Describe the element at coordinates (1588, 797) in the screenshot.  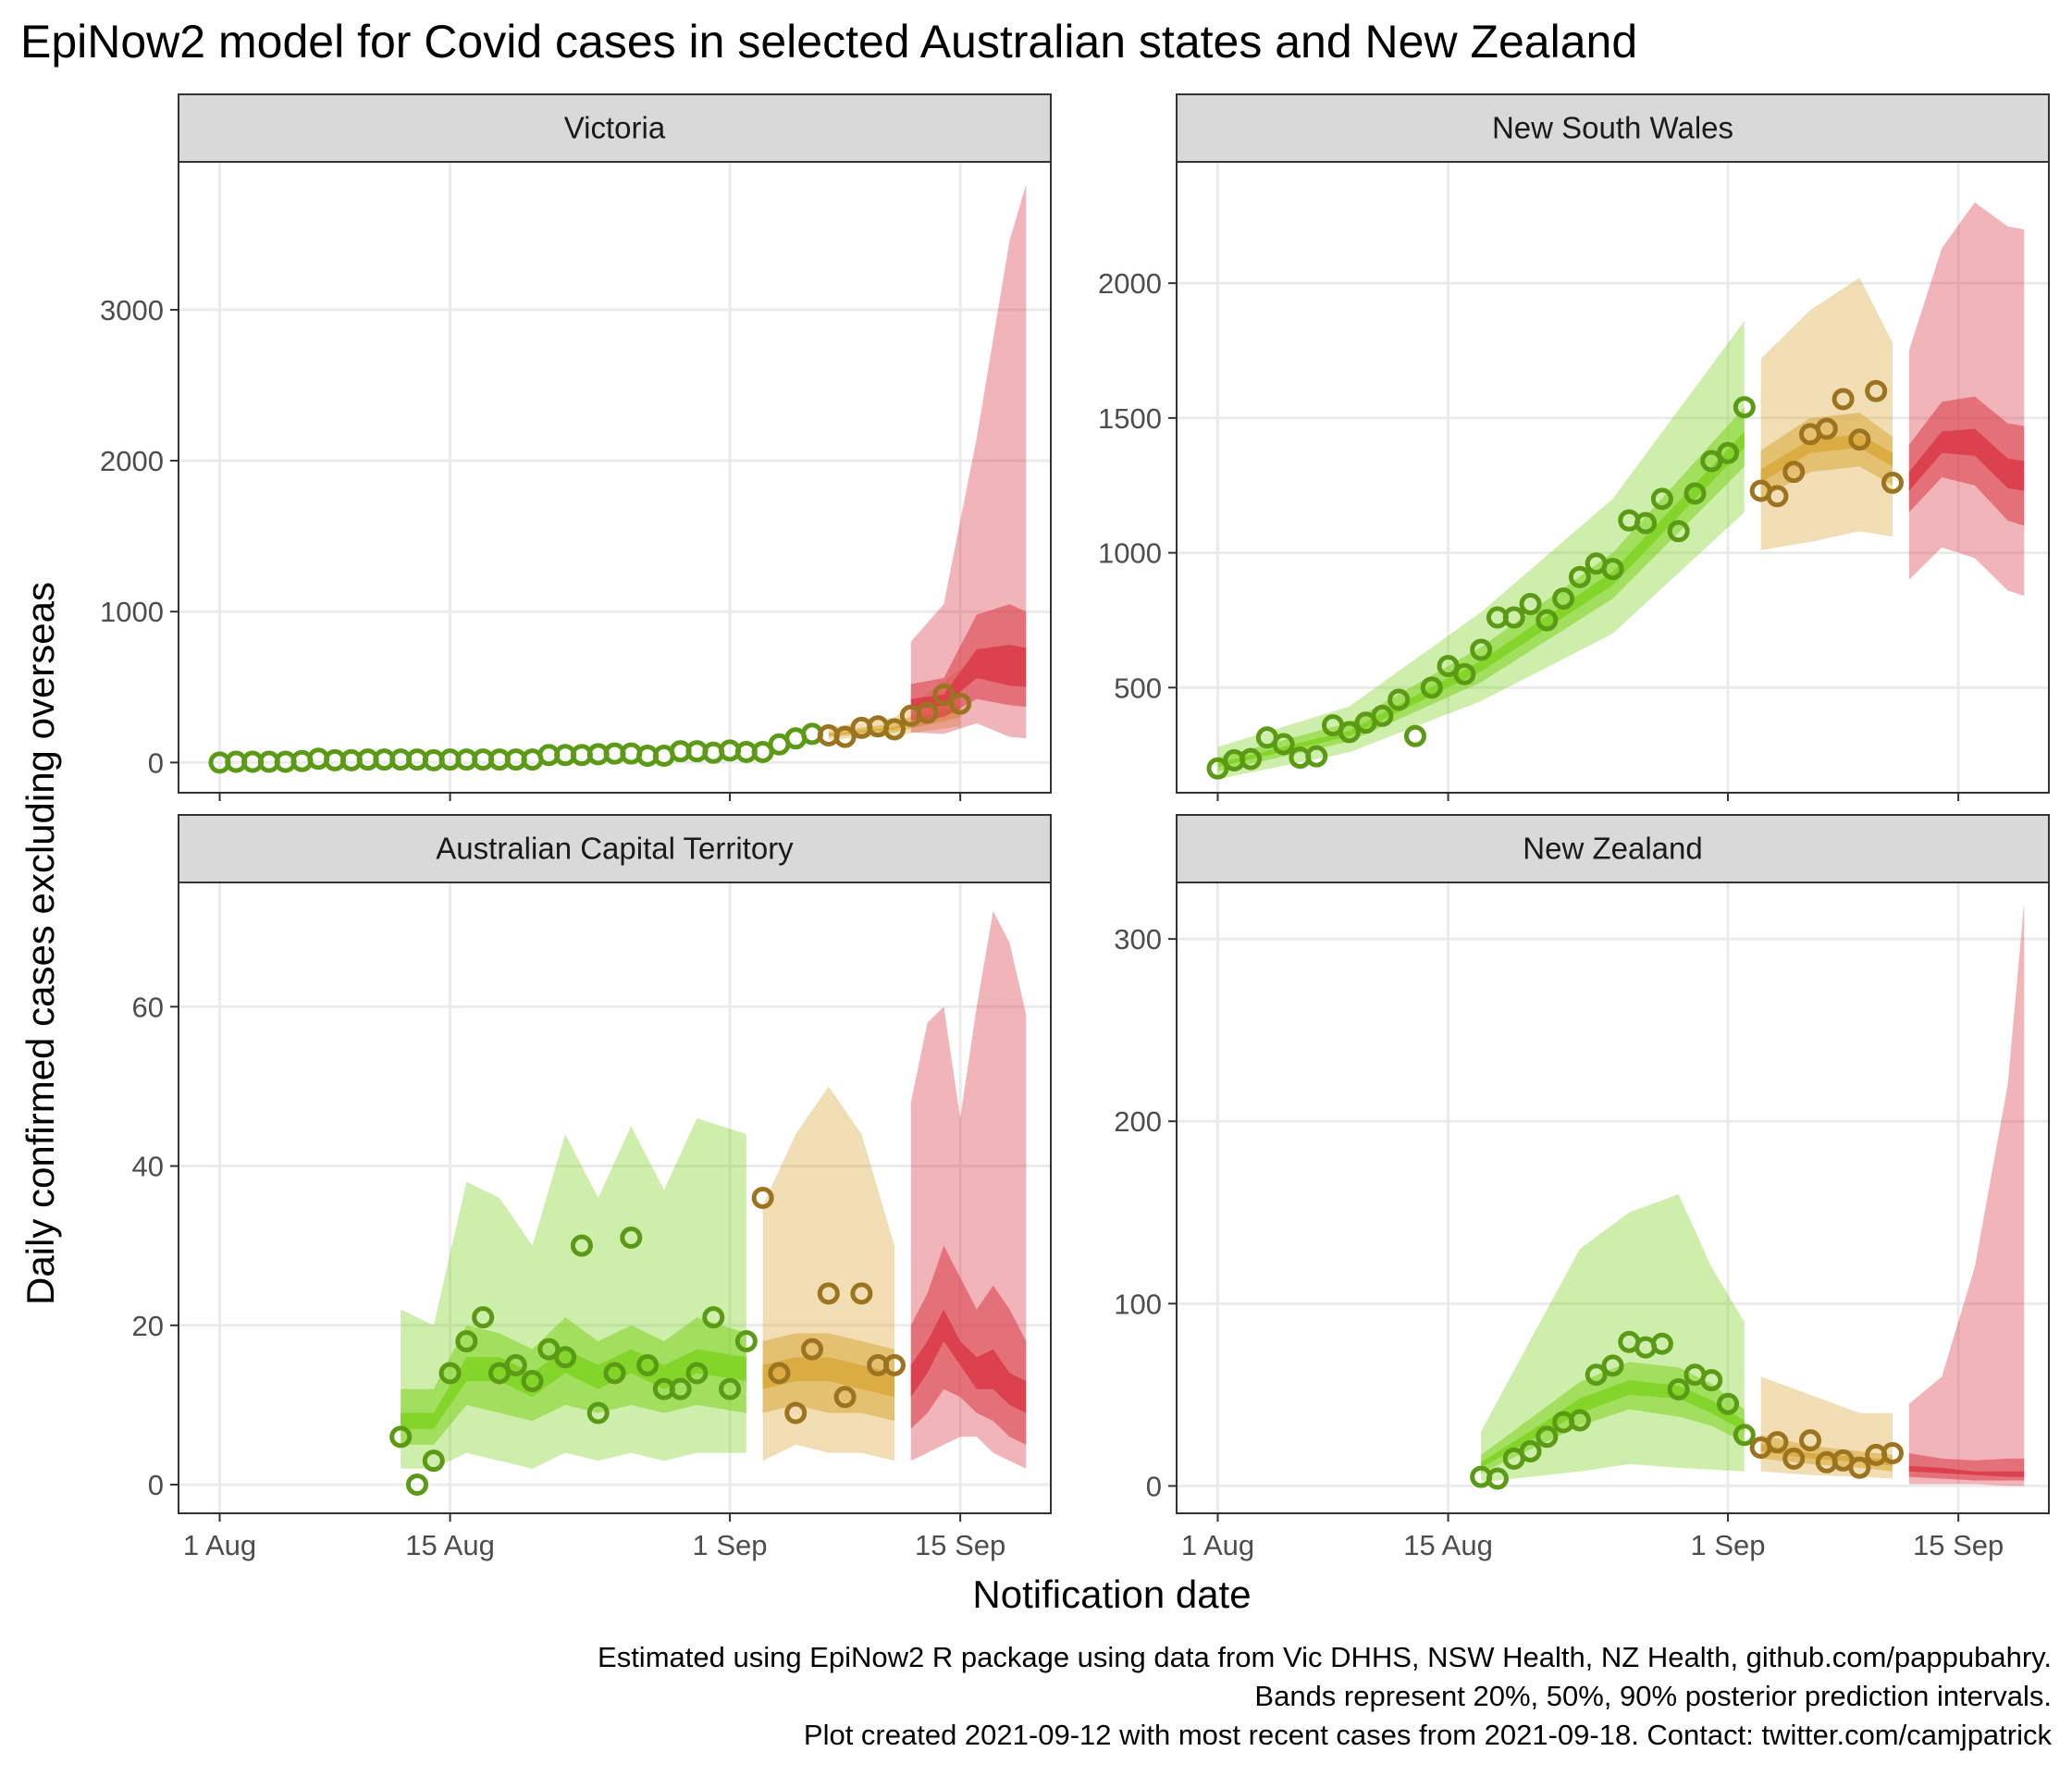
I see `x-axis` at that location.